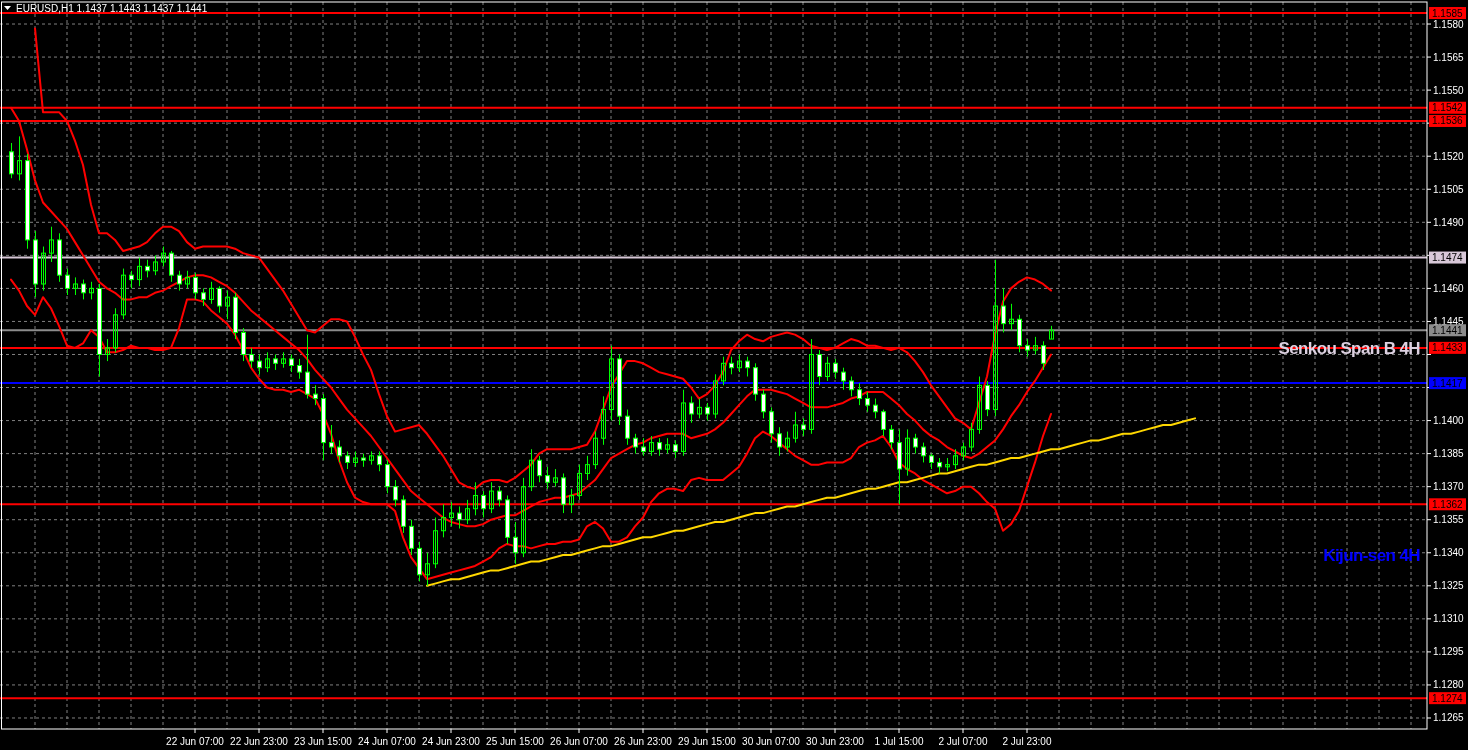 This screenshot has width=1468, height=750. Describe the element at coordinates (1449, 421) in the screenshot. I see `y-tick-label: 1.1400` at that location.